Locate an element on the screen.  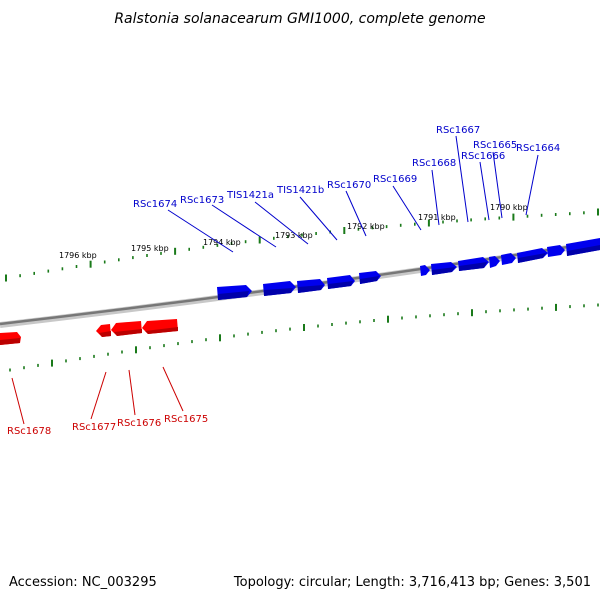
kbp-label: 1796 kbp is located at coordinates (78, 255).